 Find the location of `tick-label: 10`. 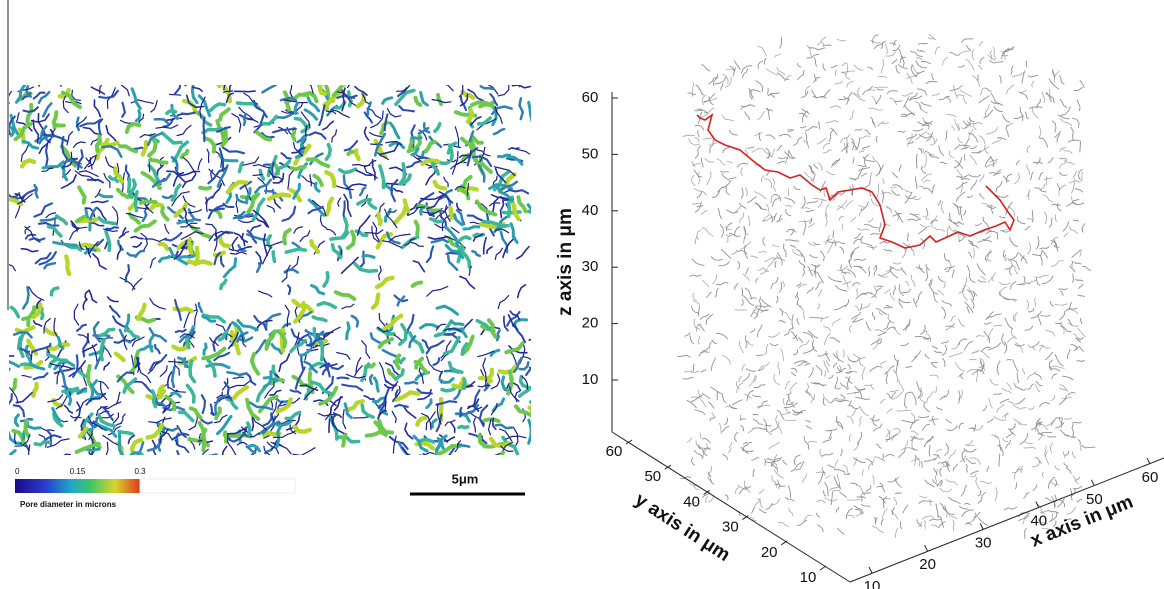

tick-label: 10 is located at coordinates (872, 583).